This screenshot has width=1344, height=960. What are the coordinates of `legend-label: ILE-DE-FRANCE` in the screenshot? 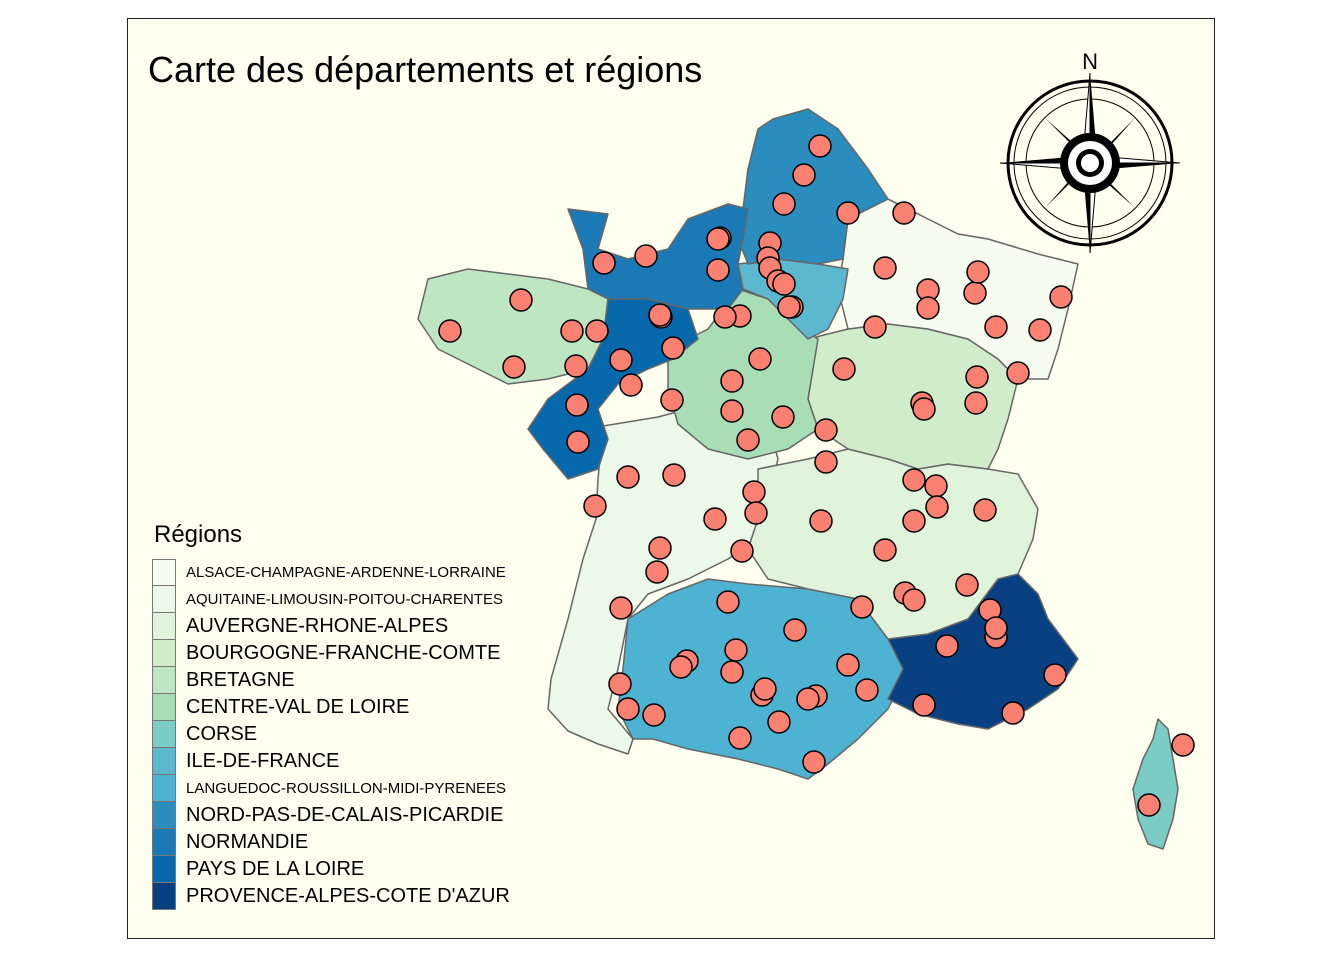 It's located at (263, 761).